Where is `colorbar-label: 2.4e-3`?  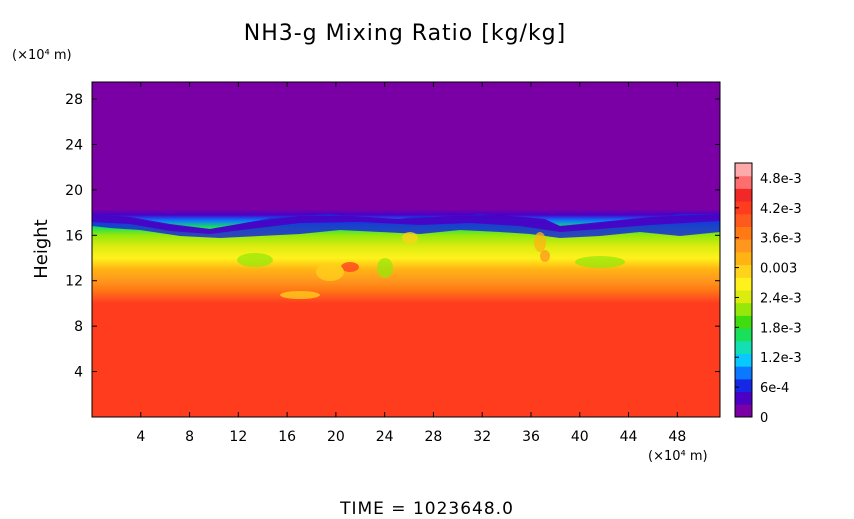
colorbar-label: 2.4e-3 is located at coordinates (781, 298).